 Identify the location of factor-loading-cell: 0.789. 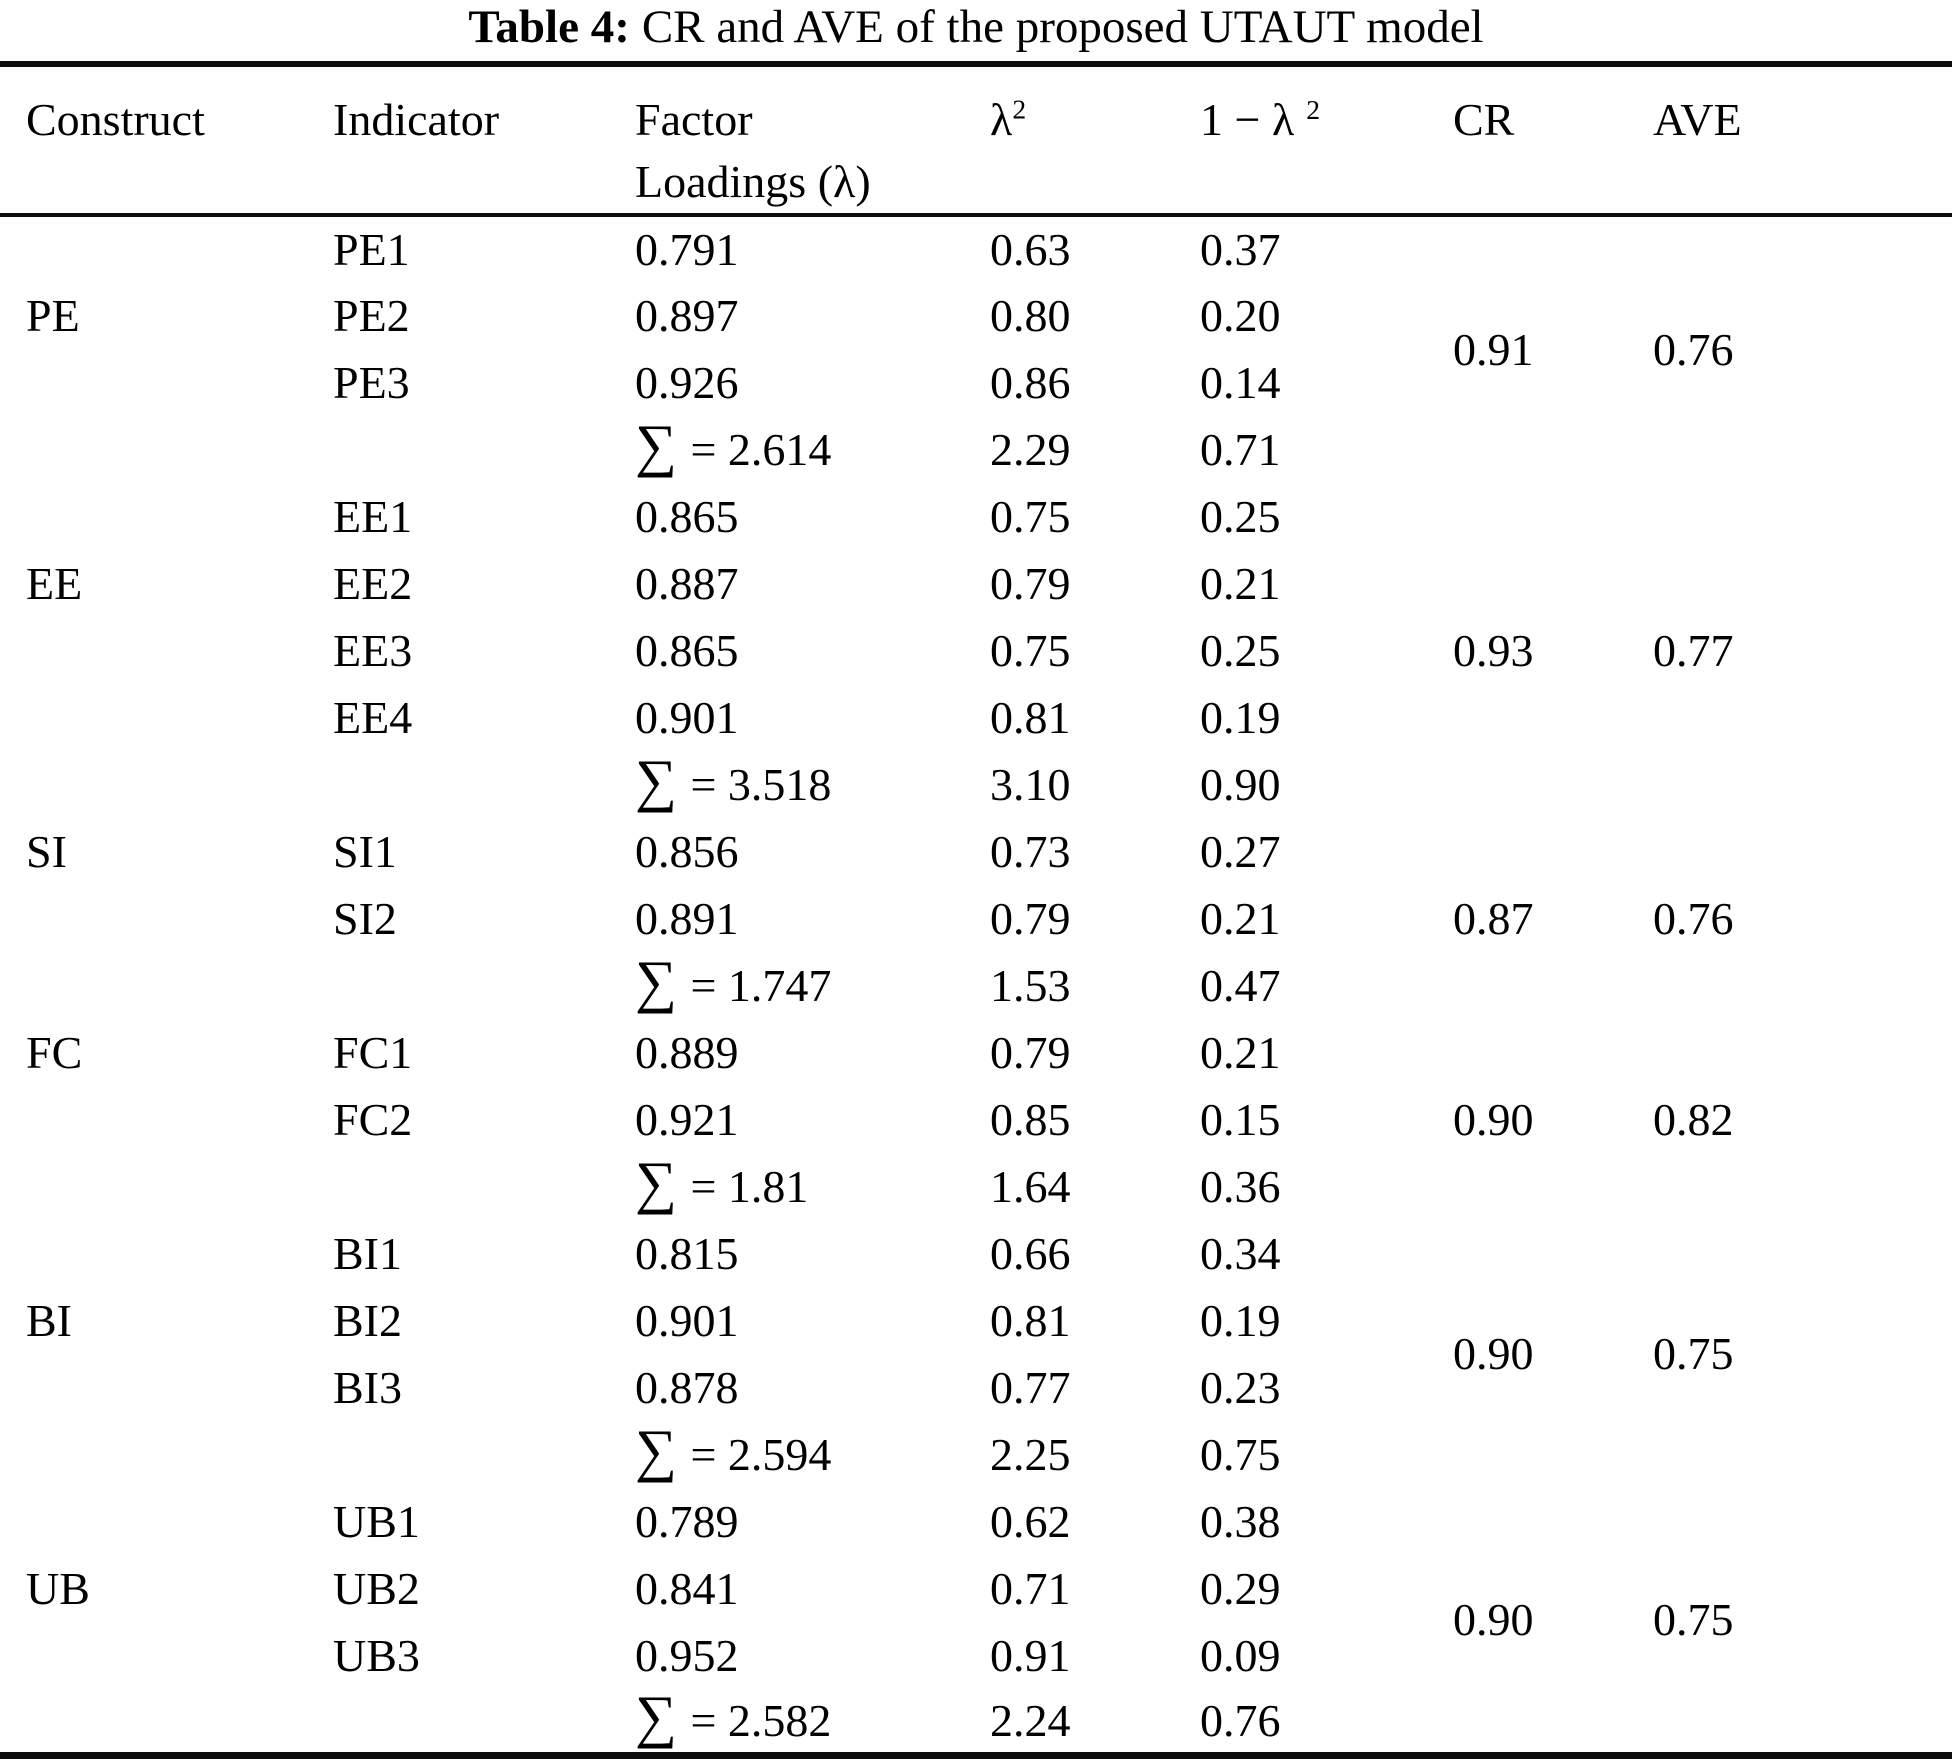
(687, 1521).